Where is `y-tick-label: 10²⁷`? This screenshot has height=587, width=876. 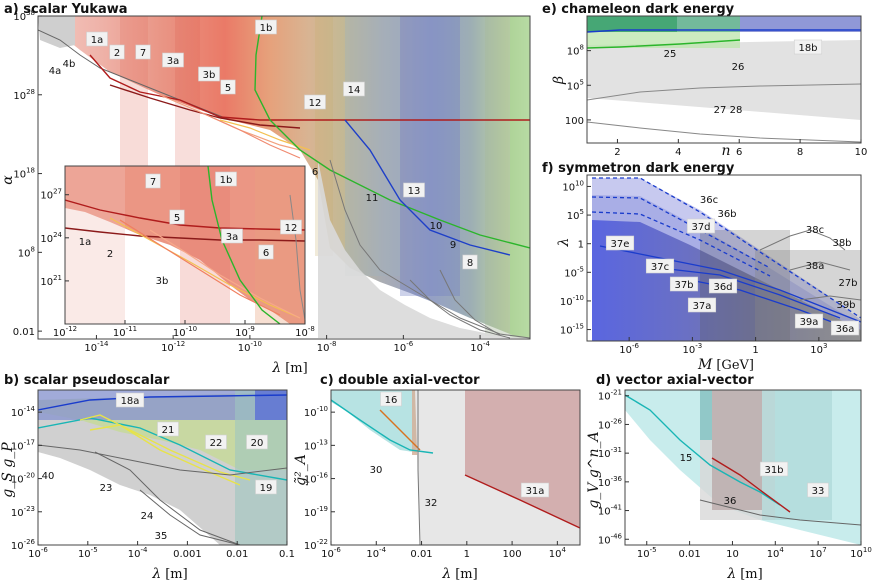 y-tick-label: 10²⁷ is located at coordinates (51, 195).